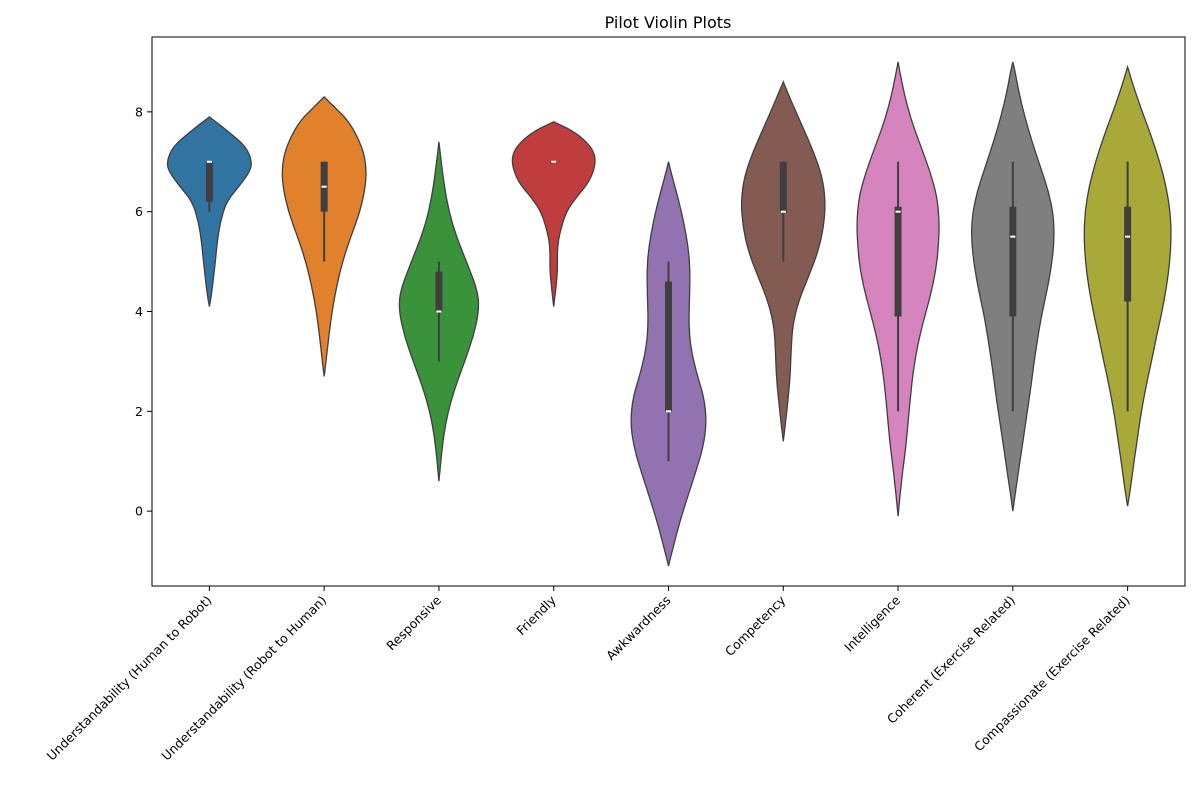  What do you see at coordinates (413, 622) in the screenshot?
I see `x-tick-label: Responsive` at bounding box center [413, 622].